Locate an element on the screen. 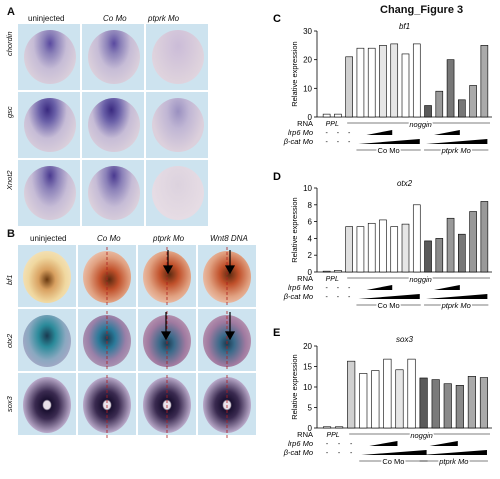  y-tick-label: 2 is located at coordinates (310, 255).